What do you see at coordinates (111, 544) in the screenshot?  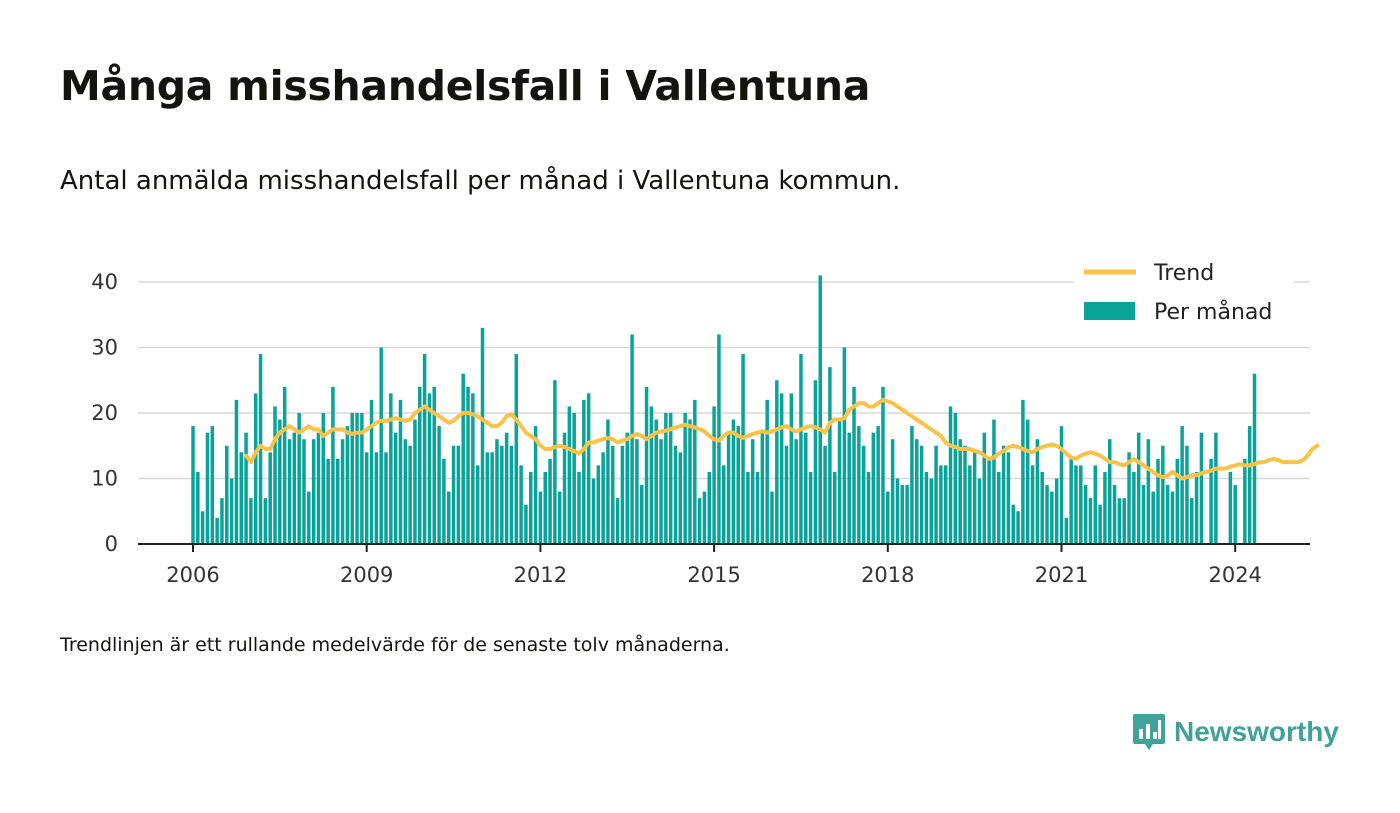 I see `y-tick-label: 0` at bounding box center [111, 544].